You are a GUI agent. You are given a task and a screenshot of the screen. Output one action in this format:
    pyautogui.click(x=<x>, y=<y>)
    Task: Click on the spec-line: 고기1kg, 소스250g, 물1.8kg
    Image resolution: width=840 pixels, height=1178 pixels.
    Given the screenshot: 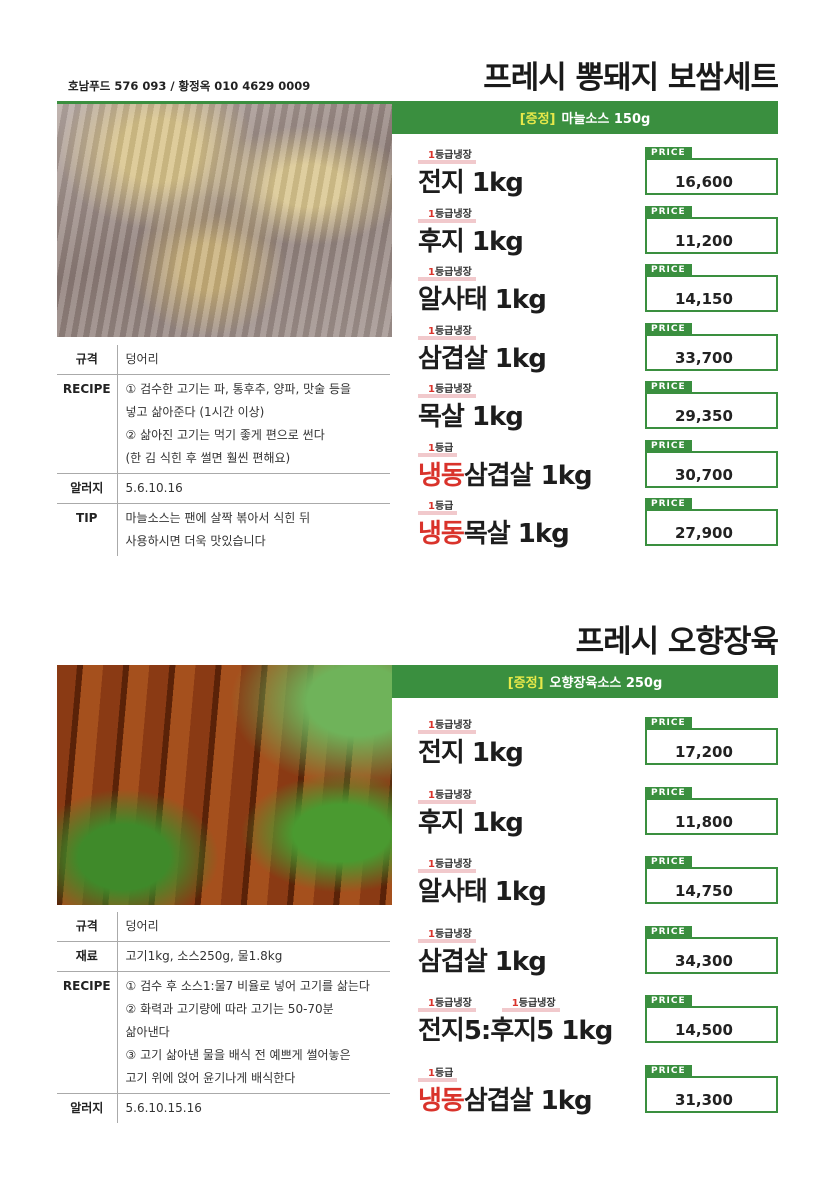 What is the action you would take?
    pyautogui.click(x=204, y=956)
    